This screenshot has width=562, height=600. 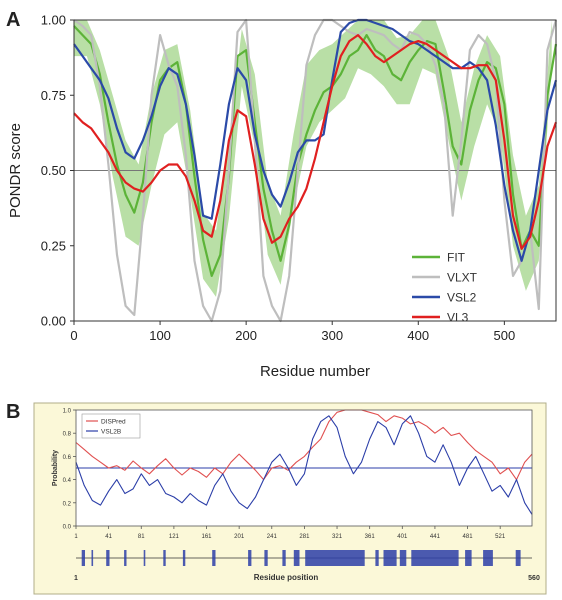 What do you see at coordinates (67, 504) in the screenshot?
I see `y-tick-label: 0.2` at bounding box center [67, 504].